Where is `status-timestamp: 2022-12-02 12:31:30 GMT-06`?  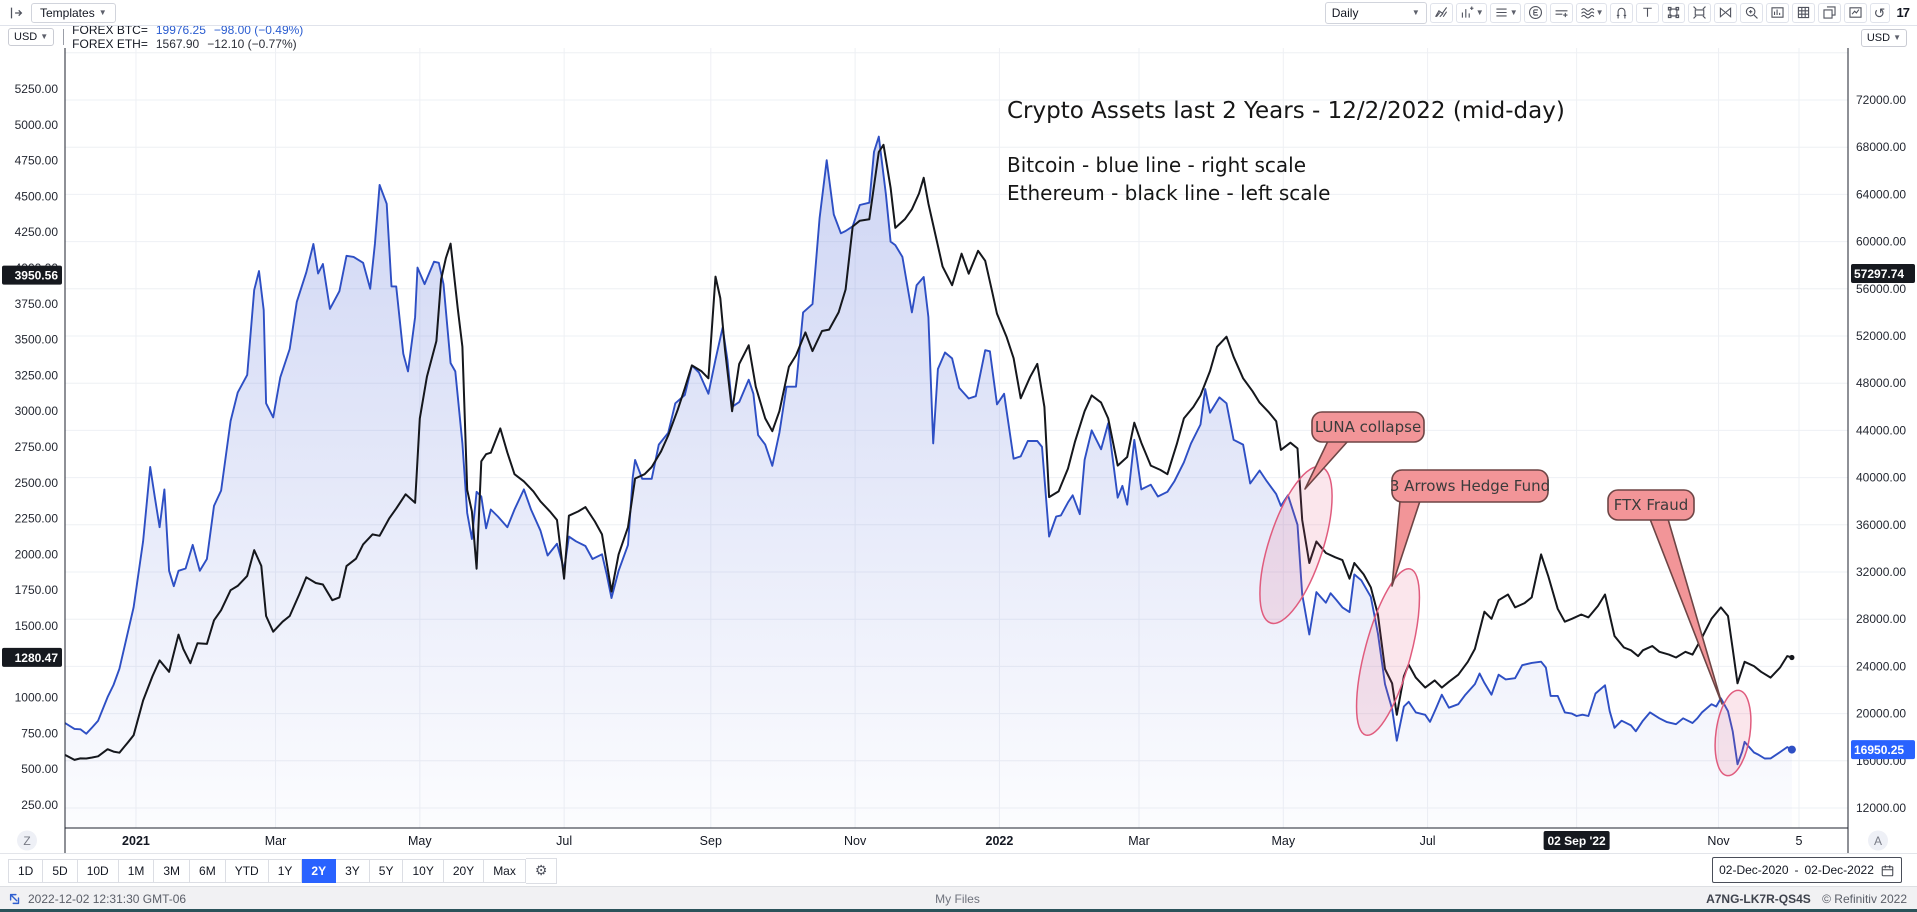 status-timestamp: 2022-12-02 12:31:30 GMT-06 is located at coordinates (107, 898).